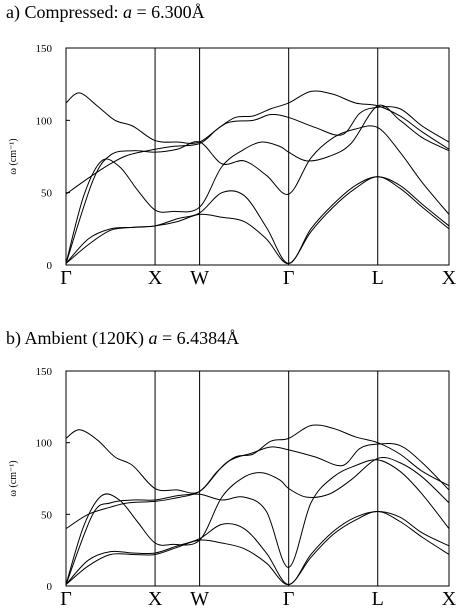 This screenshot has width=457, height=610. I want to click on panel-b-title: b) Ambient (120K) a = 6.4384Å, so click(122, 338).